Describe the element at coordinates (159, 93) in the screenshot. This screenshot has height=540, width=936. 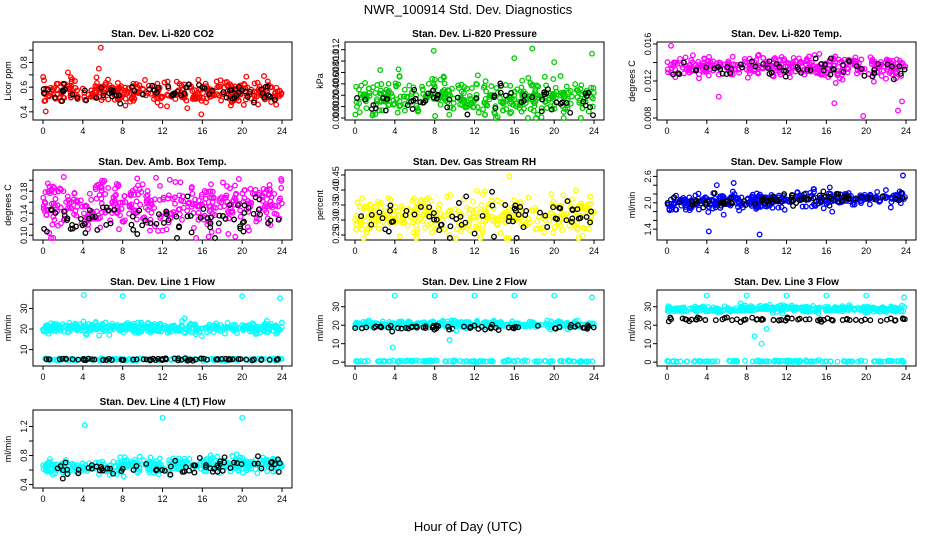
I see `series-secondary` at that location.